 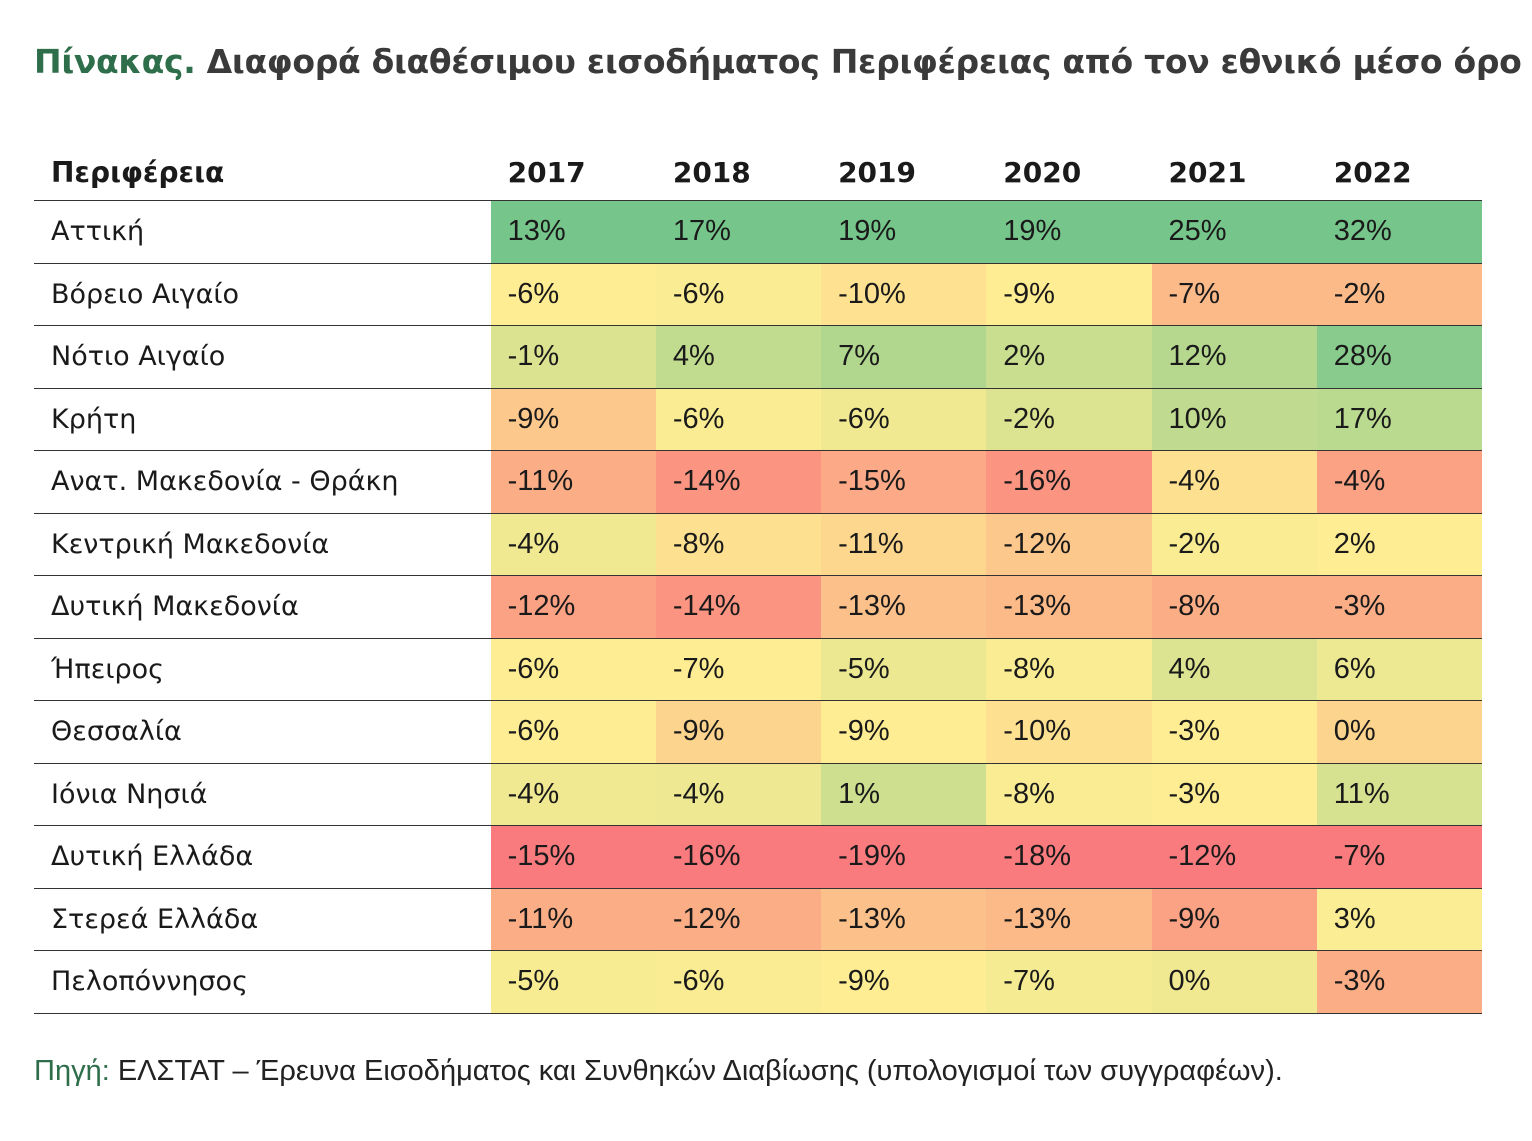 What do you see at coordinates (72, 1071) in the screenshot?
I see `source-label: Πηγή:` at bounding box center [72, 1071].